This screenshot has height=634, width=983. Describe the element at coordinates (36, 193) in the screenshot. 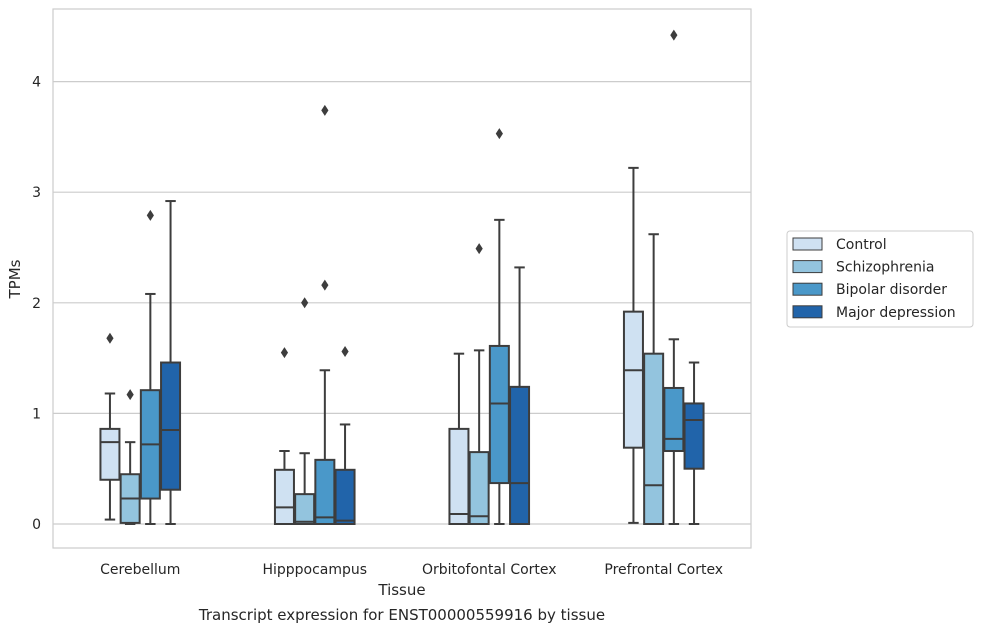

I see `y-tick-label: 3` at that location.